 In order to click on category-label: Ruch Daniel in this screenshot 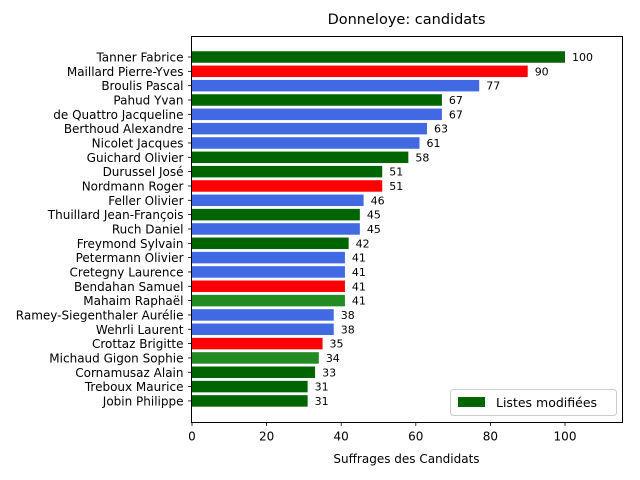, I will do `click(148, 229)`.